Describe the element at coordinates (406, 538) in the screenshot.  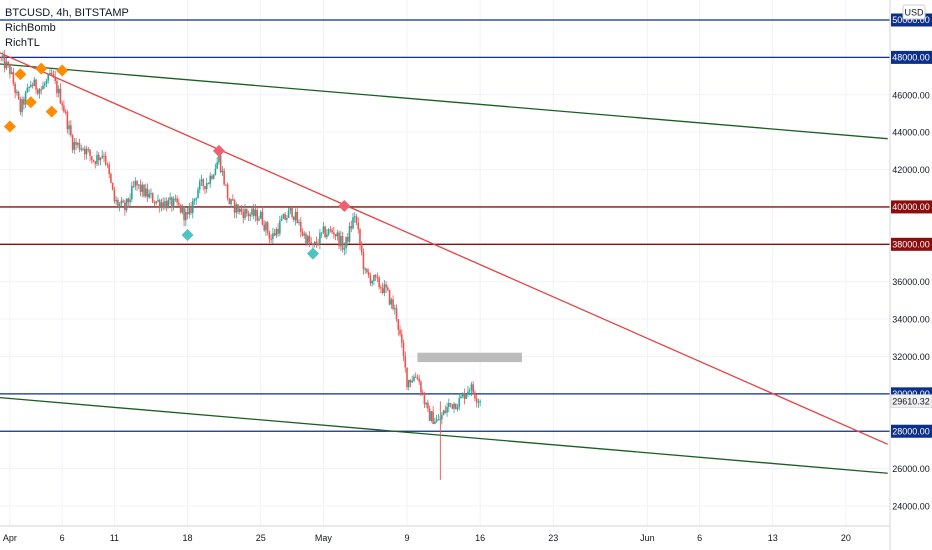
I see `time-tick-label: 9` at that location.